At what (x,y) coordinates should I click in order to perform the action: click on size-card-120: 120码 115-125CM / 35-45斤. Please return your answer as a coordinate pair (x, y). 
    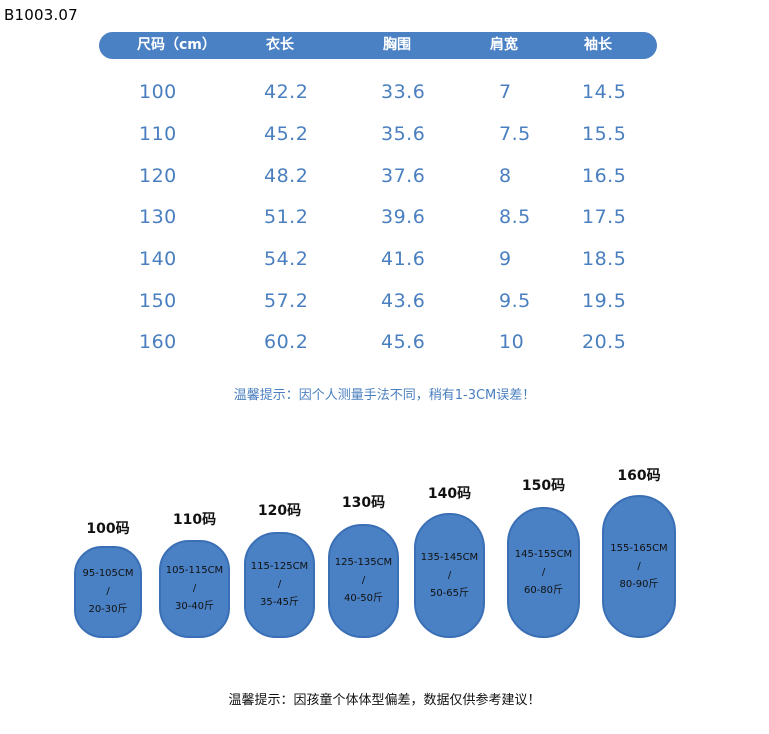
    Looking at the image, I should click on (279, 570).